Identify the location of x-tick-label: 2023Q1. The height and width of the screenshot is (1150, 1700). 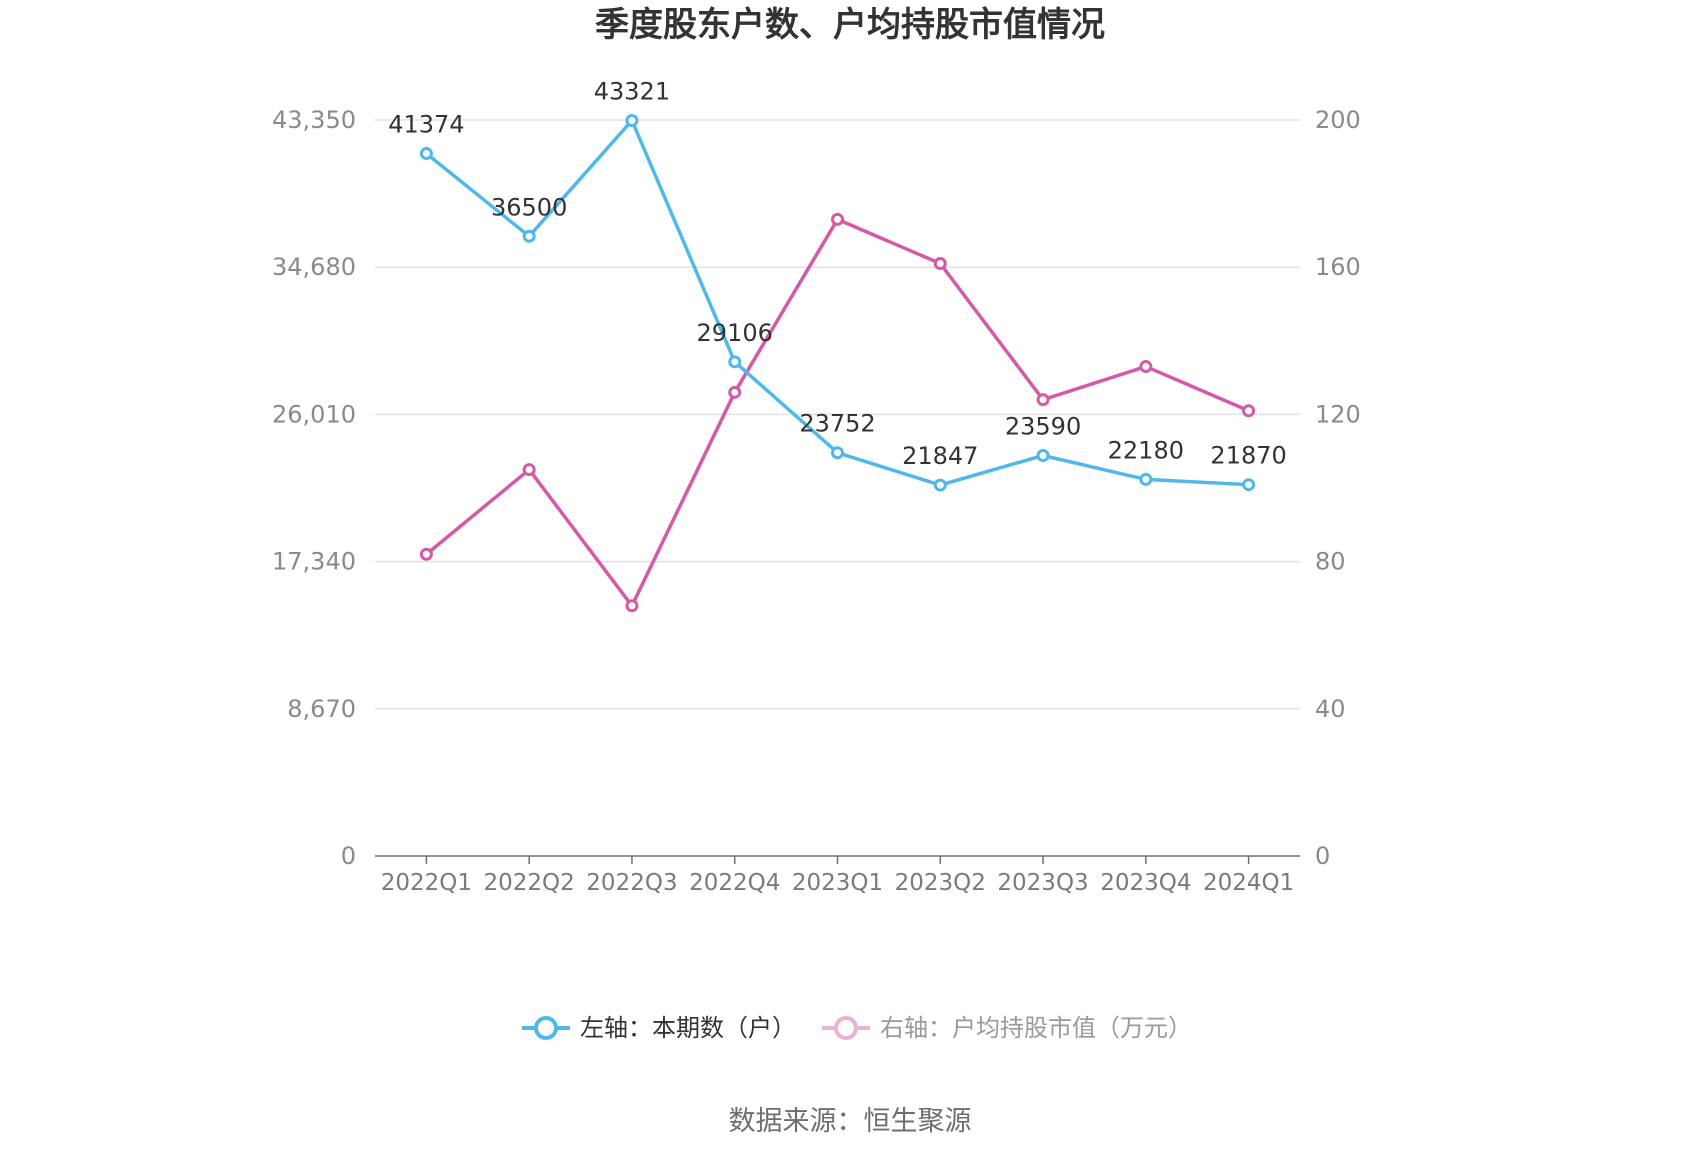
(837, 883).